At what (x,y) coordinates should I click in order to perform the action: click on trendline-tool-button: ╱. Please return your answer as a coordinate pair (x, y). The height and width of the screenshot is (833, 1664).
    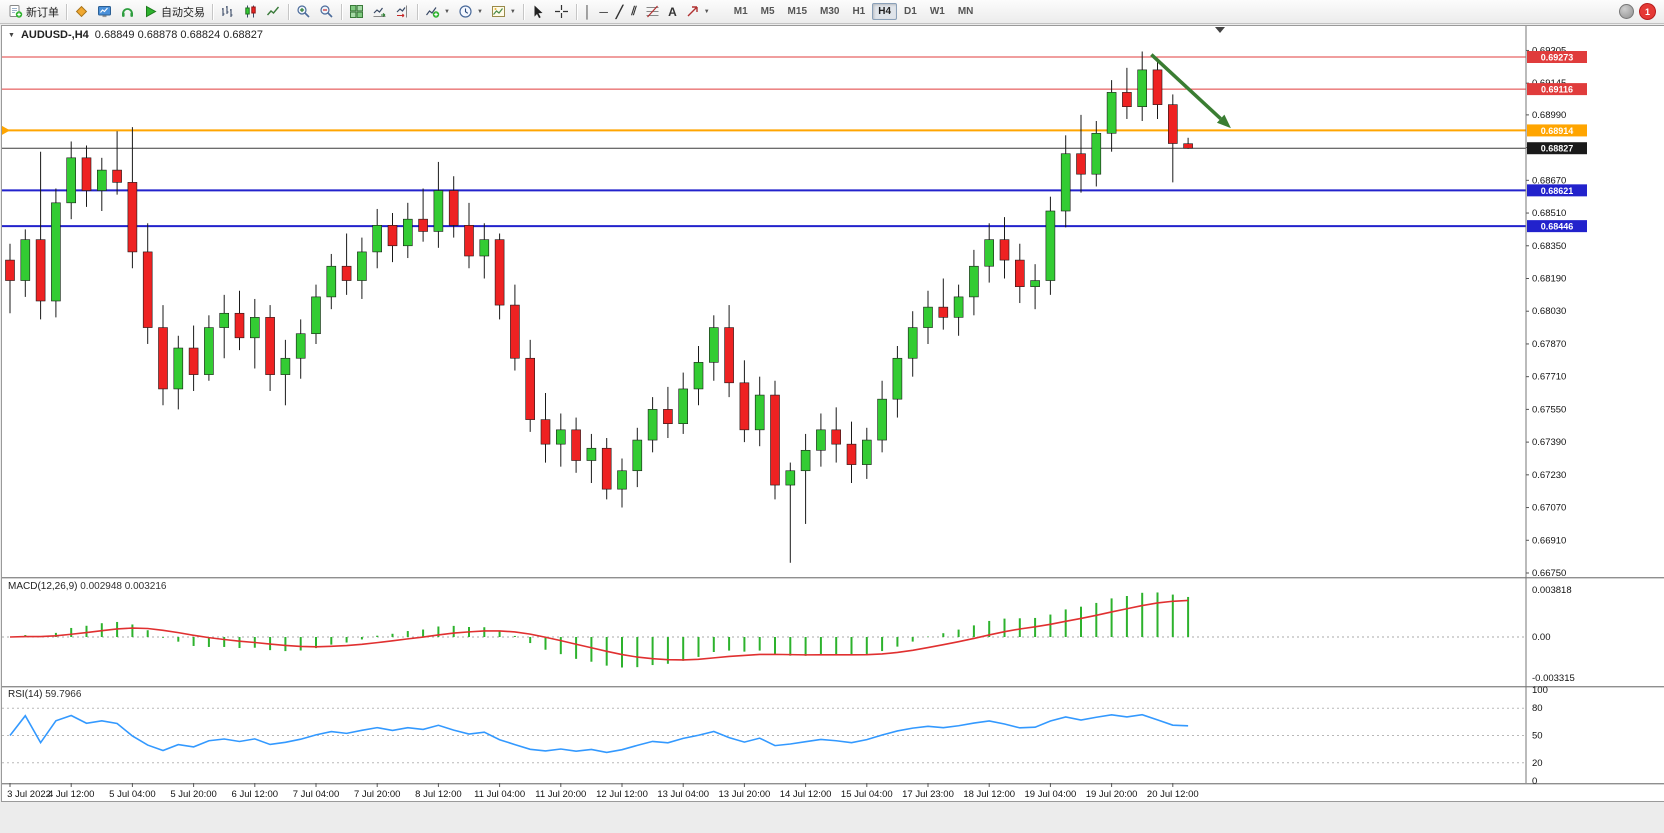
    Looking at the image, I should click on (619, 12).